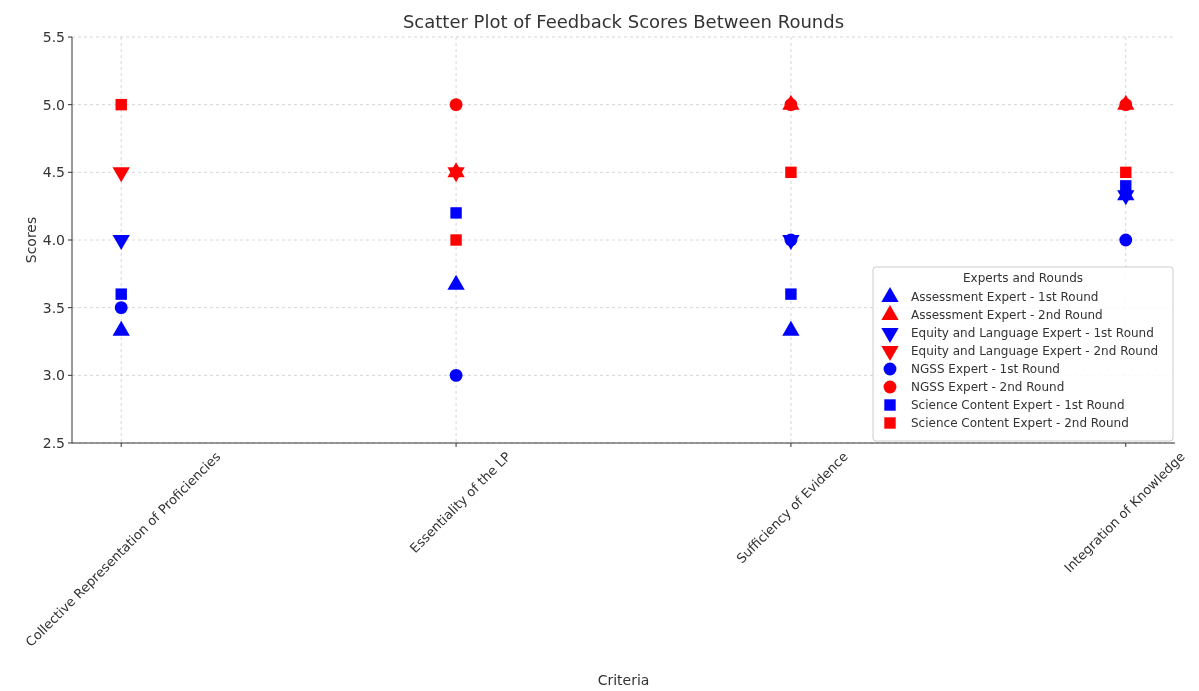  I want to click on legend-label: NGSS Expert - 1st Round, so click(985, 369).